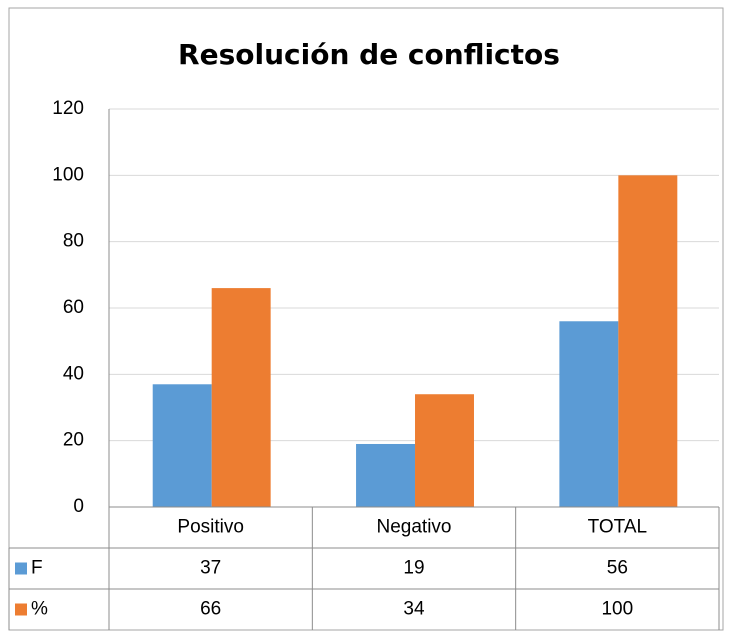 This screenshot has width=735, height=636. What do you see at coordinates (68, 108) in the screenshot?
I see `y-tick-label: 120` at bounding box center [68, 108].